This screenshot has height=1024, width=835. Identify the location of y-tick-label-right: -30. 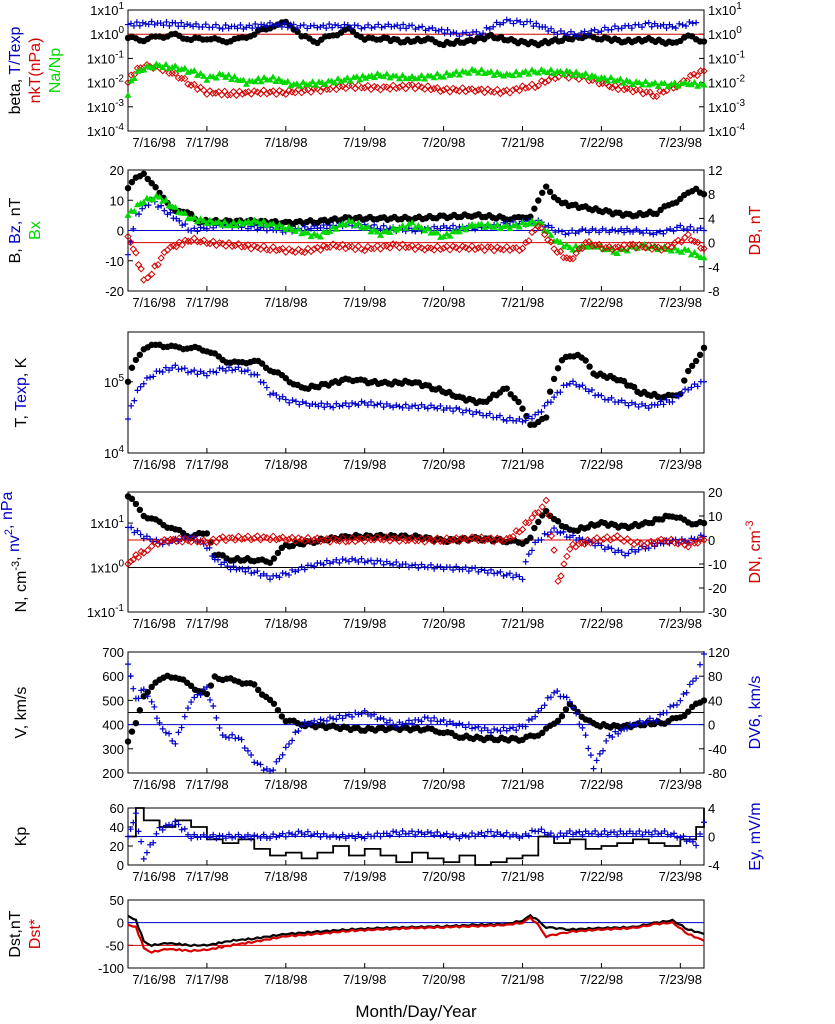
(717, 612).